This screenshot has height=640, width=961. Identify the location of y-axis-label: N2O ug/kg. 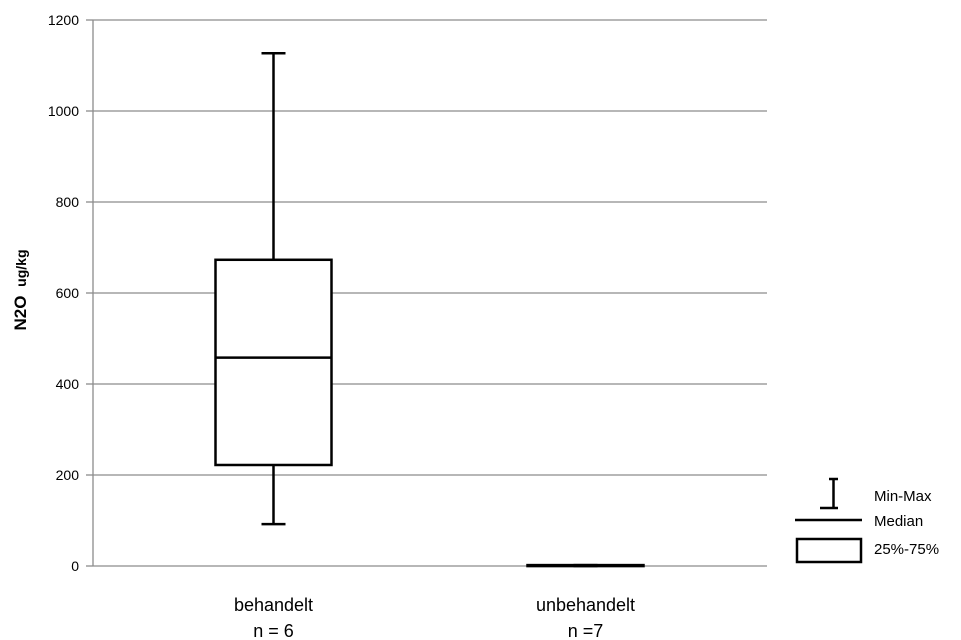
(20, 289).